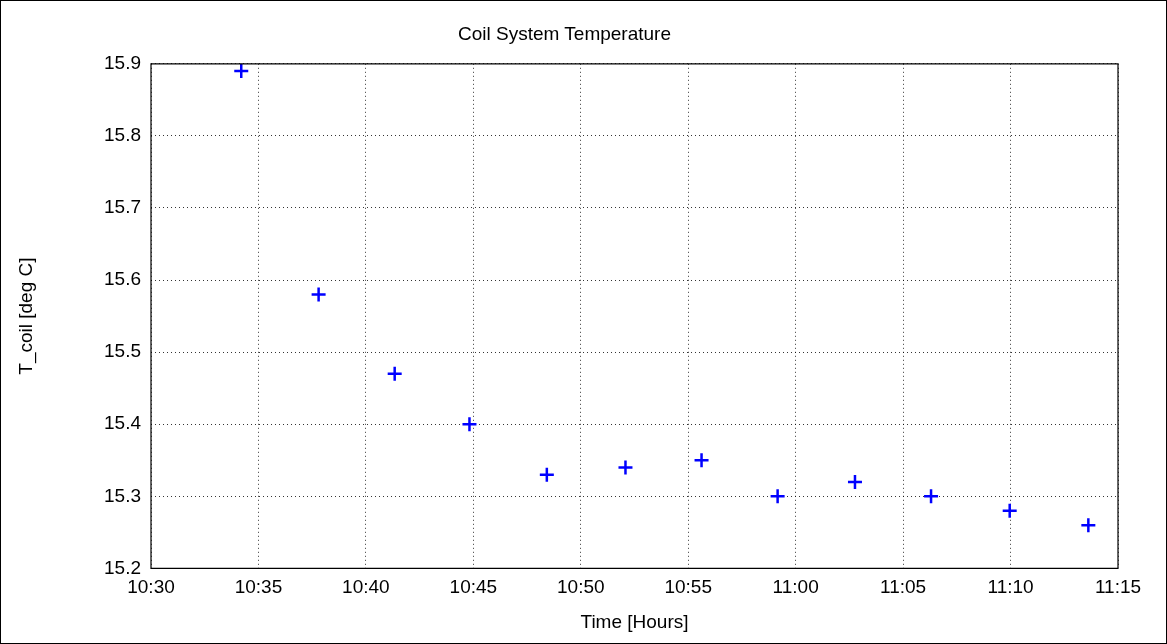 The image size is (1167, 644). What do you see at coordinates (122, 279) in the screenshot?
I see `y-tick-label: 15.6` at bounding box center [122, 279].